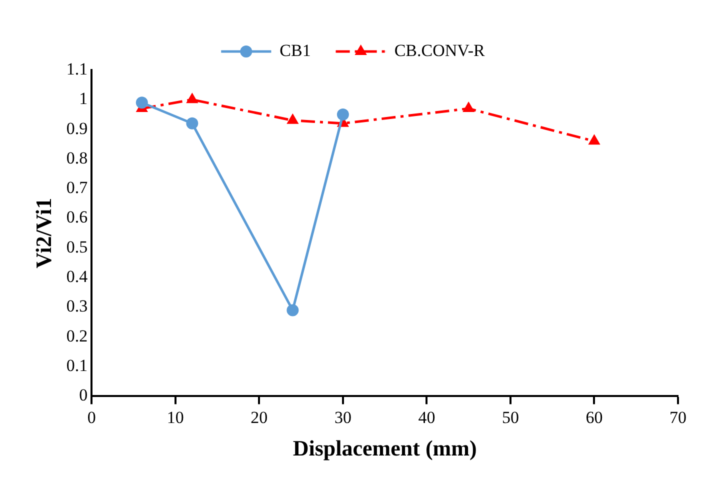 The image size is (716, 480). I want to click on y-tick-label: 0.3, so click(77, 306).